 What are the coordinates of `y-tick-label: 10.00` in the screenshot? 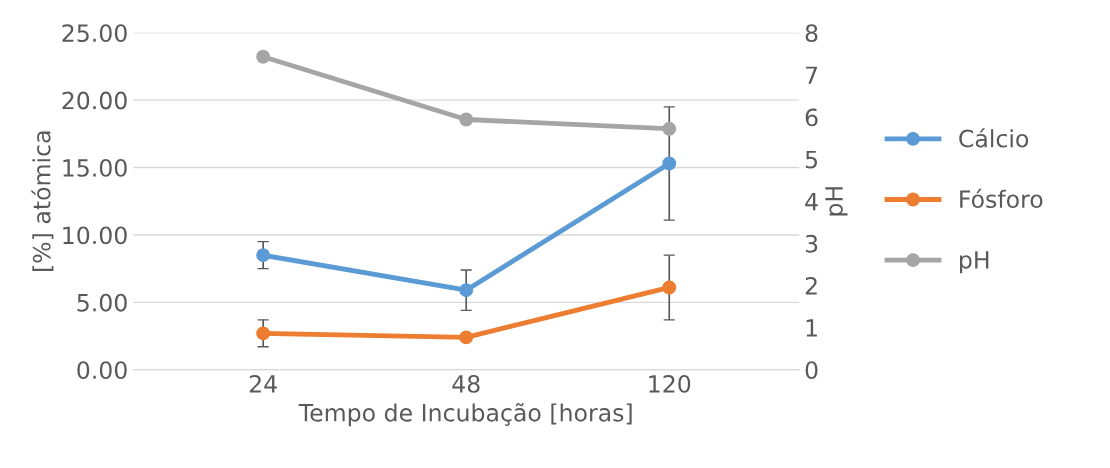 It's located at (95, 235).